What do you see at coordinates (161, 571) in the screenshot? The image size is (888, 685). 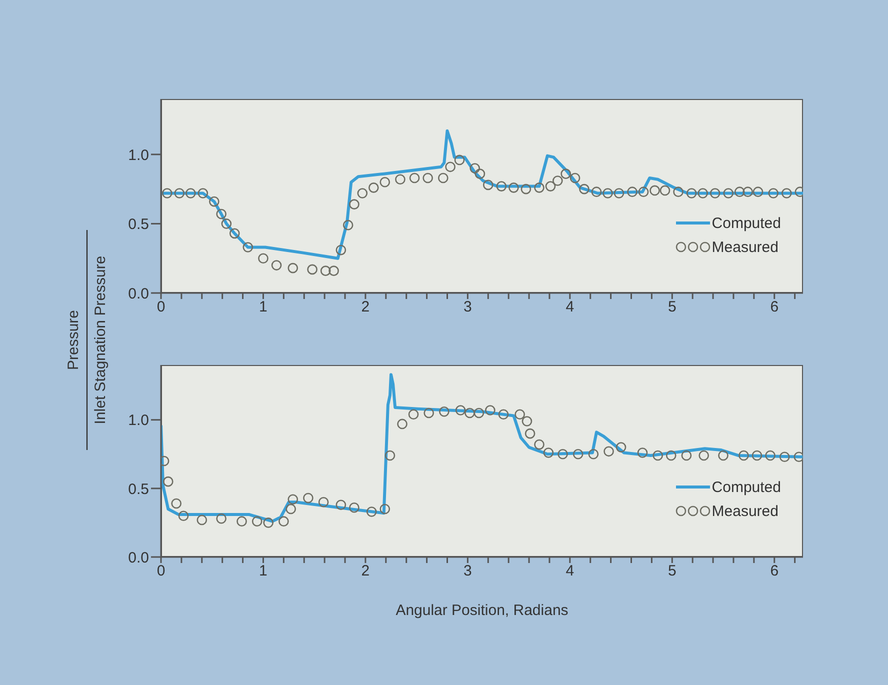 I see `x-tick-label: 0` at bounding box center [161, 571].